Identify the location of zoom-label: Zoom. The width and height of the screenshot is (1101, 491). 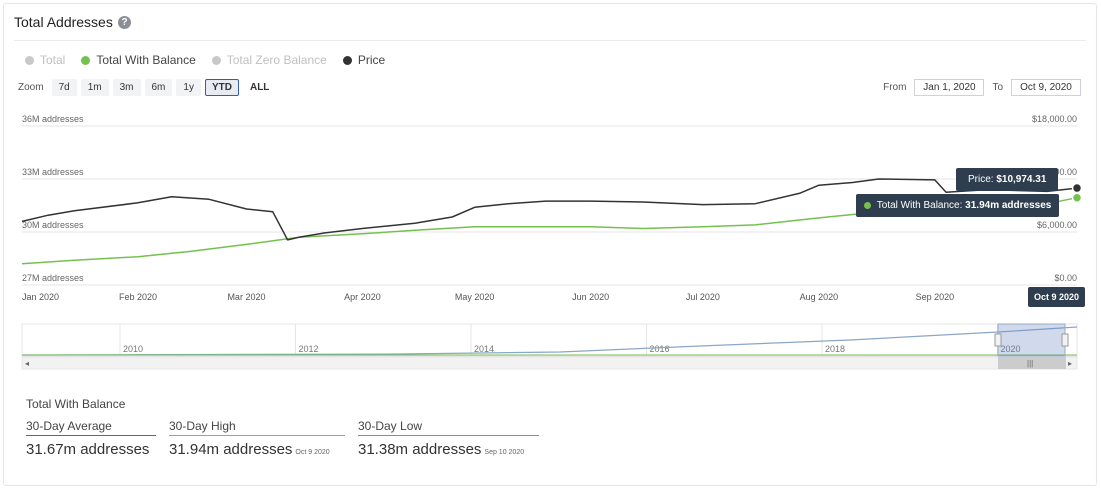
(31, 87).